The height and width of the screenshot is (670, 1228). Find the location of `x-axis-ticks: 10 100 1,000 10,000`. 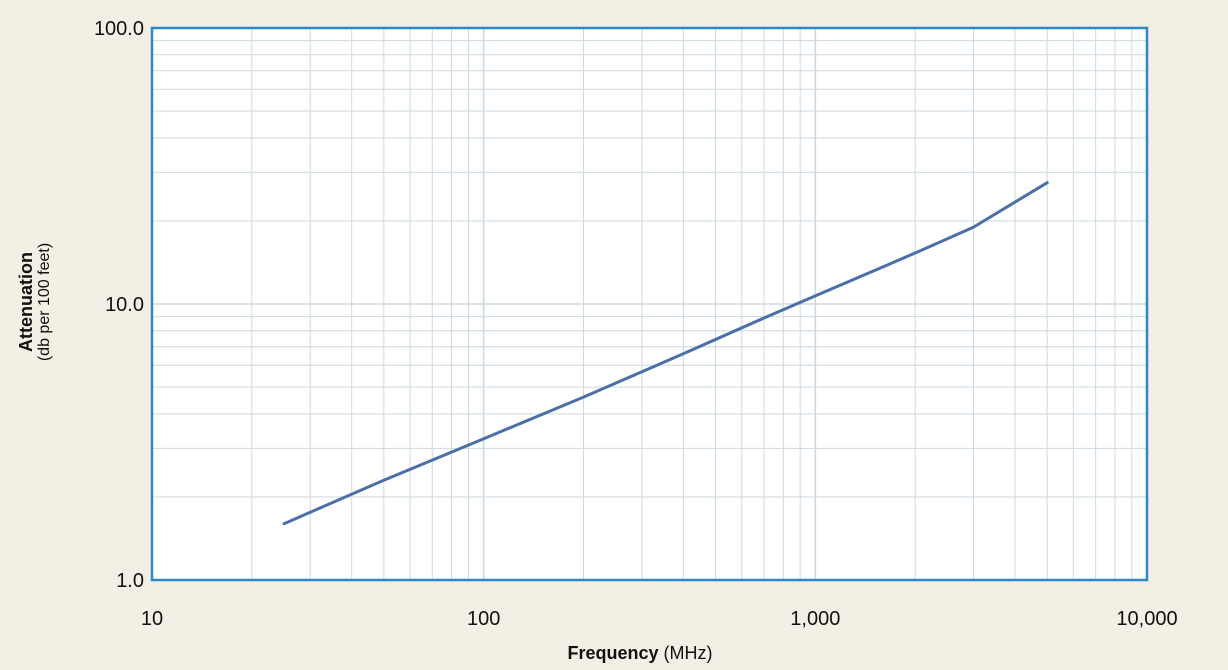

x-axis-ticks: 10 100 1,000 10,000 is located at coordinates (659, 619).